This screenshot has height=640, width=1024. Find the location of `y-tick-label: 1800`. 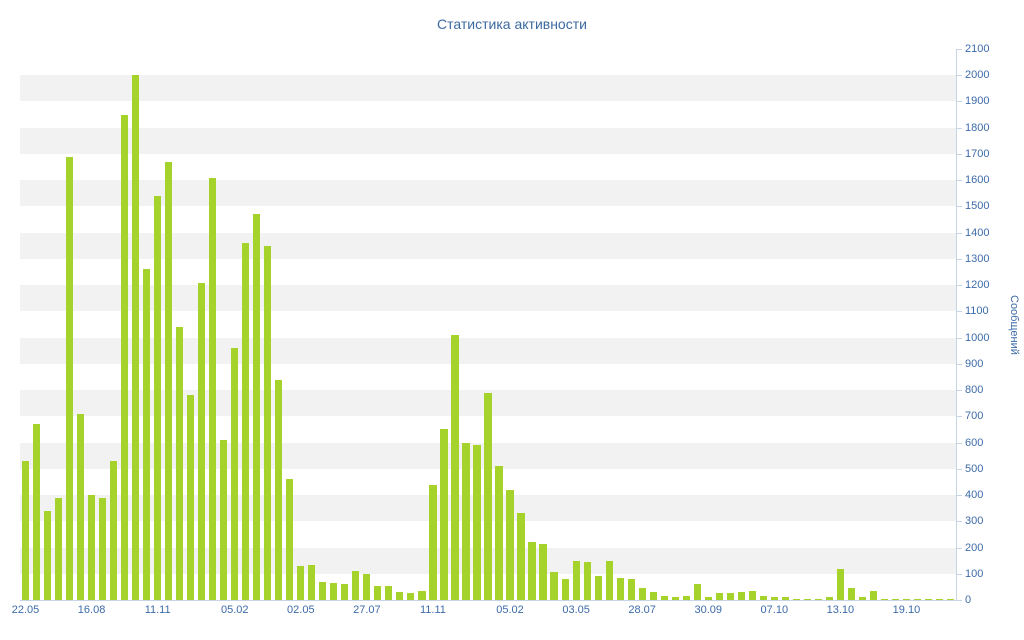

y-tick-label: 1800 is located at coordinates (977, 127).